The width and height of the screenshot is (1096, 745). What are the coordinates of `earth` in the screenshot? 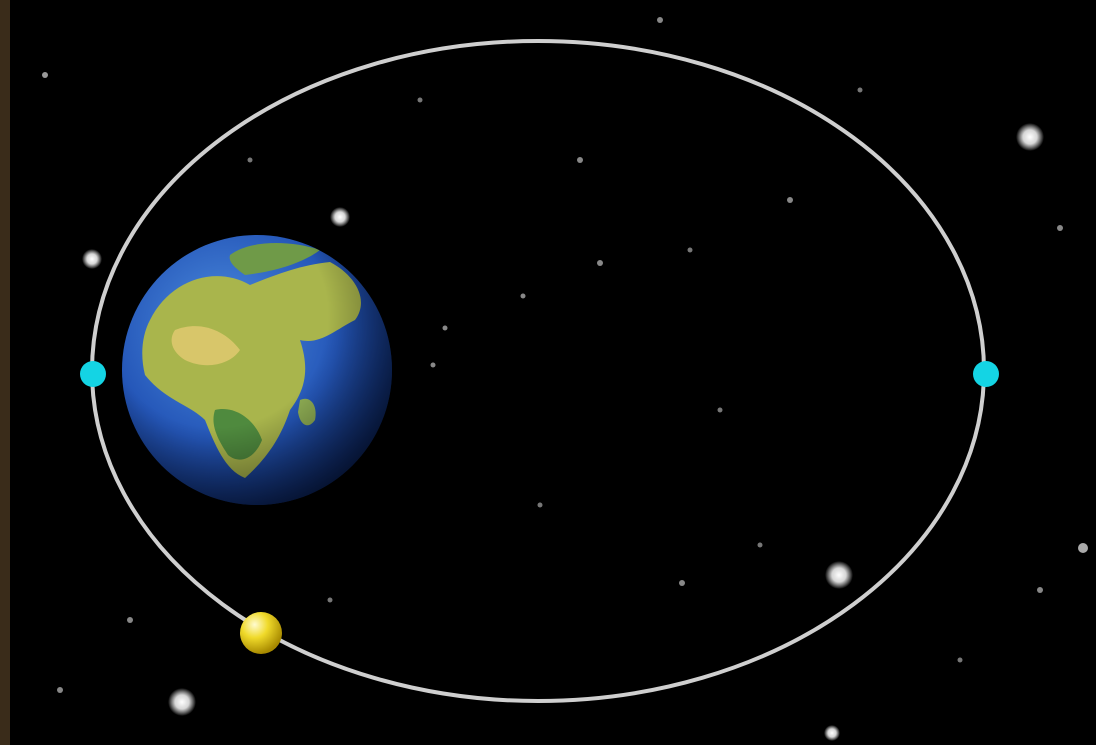 It's located at (257, 370).